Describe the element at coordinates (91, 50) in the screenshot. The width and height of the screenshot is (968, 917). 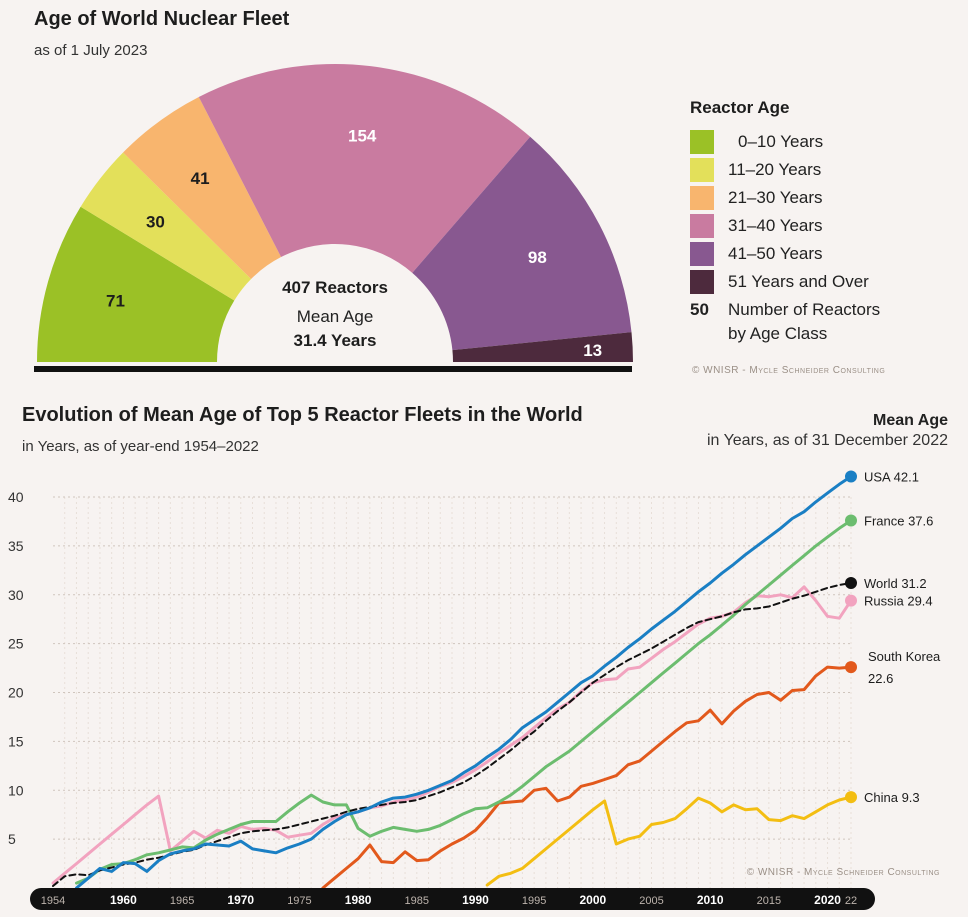
I see `top-chart-subtitle: as of 1 July 2023` at that location.